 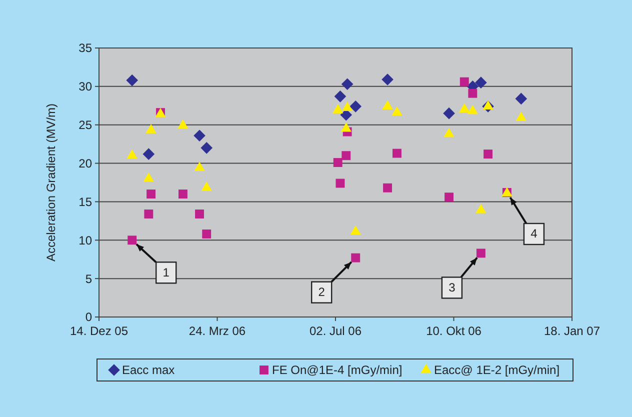 What do you see at coordinates (51, 182) in the screenshot?
I see `y-axis-title: Acceleration Gradient (MV/m)` at bounding box center [51, 182].